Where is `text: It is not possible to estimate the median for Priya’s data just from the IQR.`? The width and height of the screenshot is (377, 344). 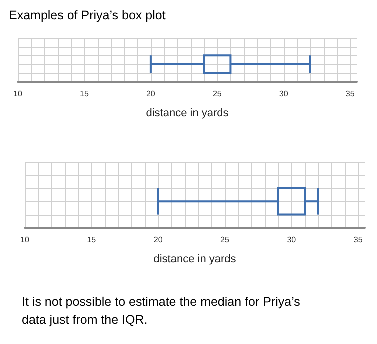 text: It is not possible to estimate the median for Priya’s data just from the IQR. is located at coordinates (163, 311).